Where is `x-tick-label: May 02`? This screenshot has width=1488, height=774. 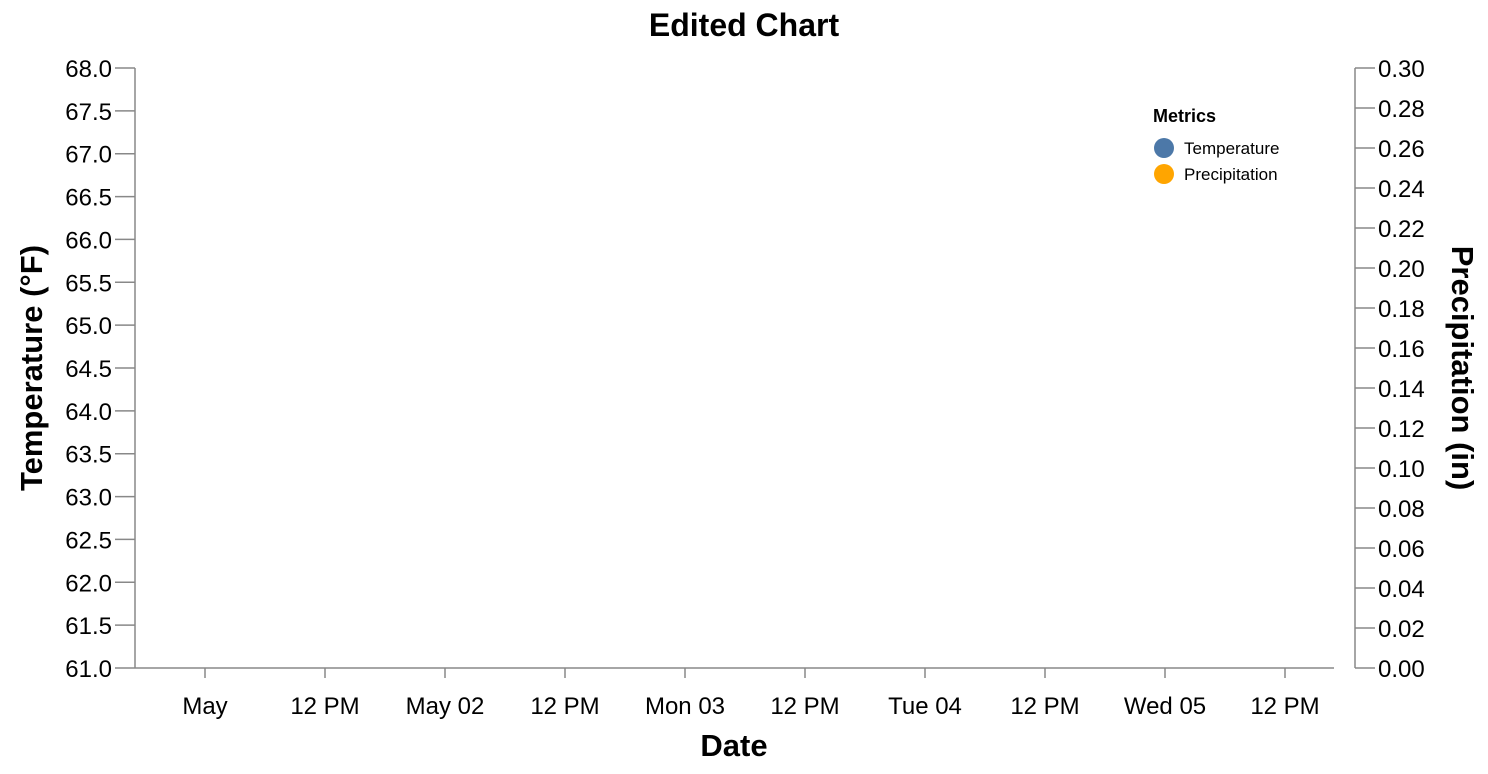
x-tick-label: May 02 is located at coordinates (445, 706).